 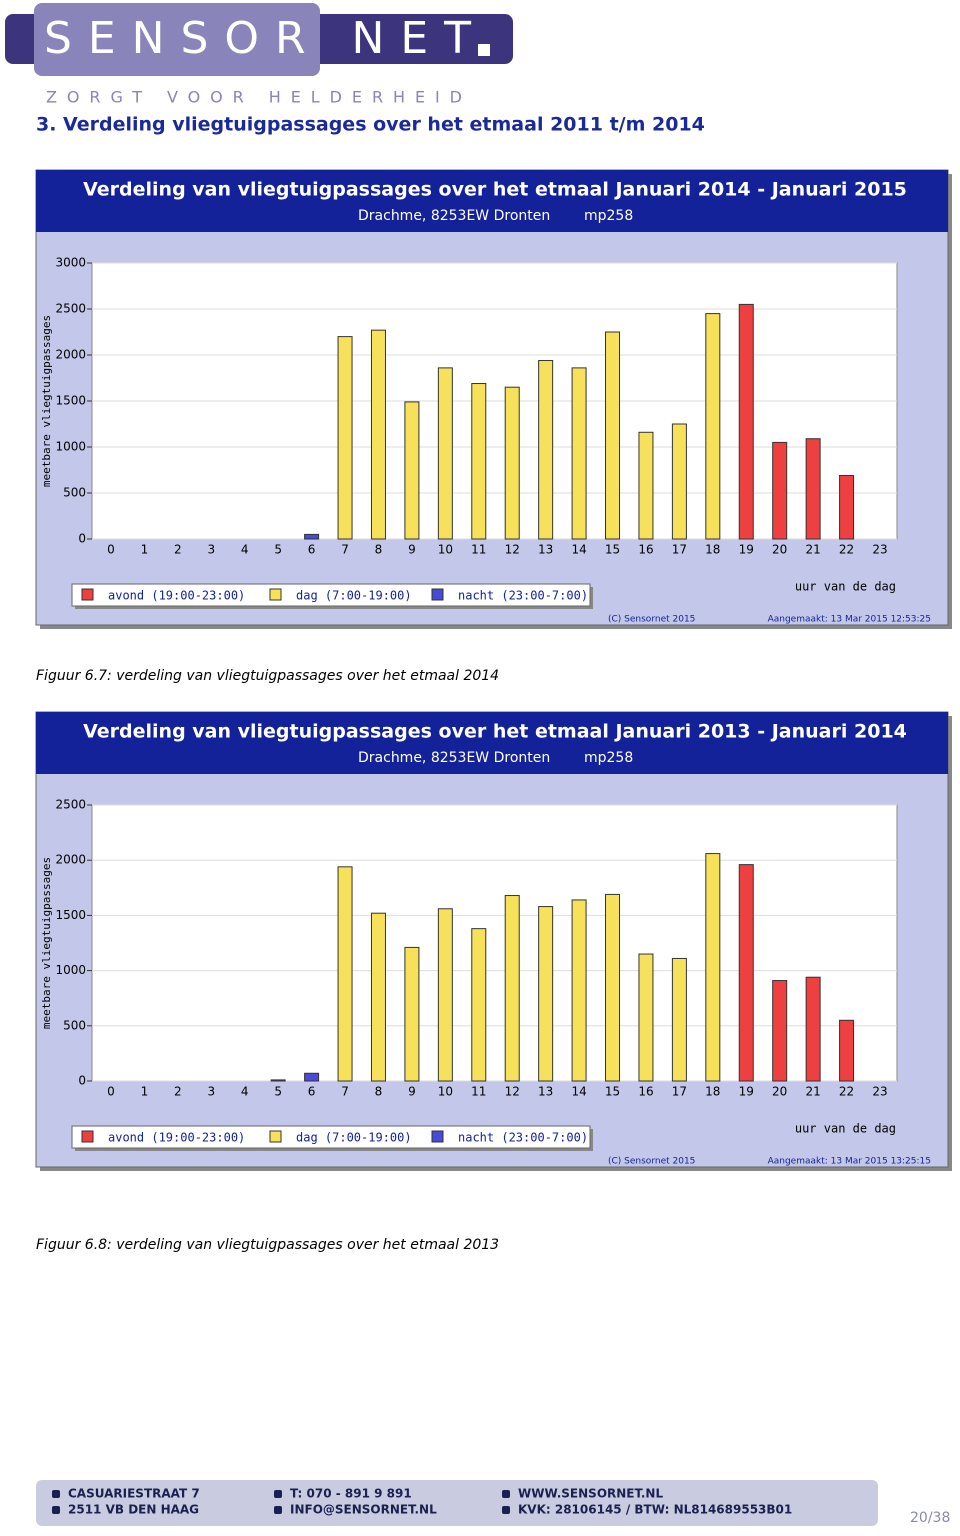 What do you see at coordinates (363, 1510) in the screenshot?
I see `footer-text: INFO@SENSORNET.NL` at bounding box center [363, 1510].